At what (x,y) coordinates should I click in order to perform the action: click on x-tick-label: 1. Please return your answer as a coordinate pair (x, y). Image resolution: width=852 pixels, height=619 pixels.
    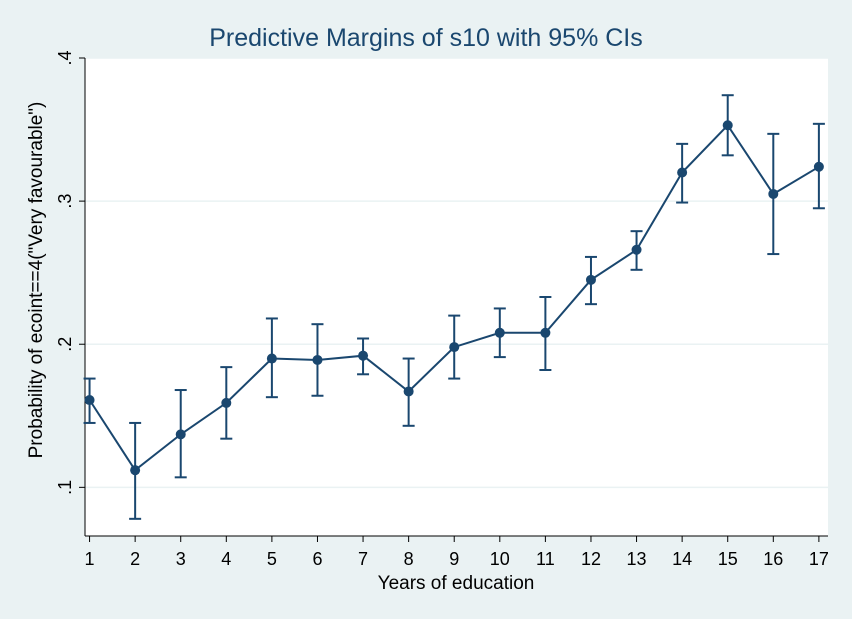
    Looking at the image, I should click on (90, 559).